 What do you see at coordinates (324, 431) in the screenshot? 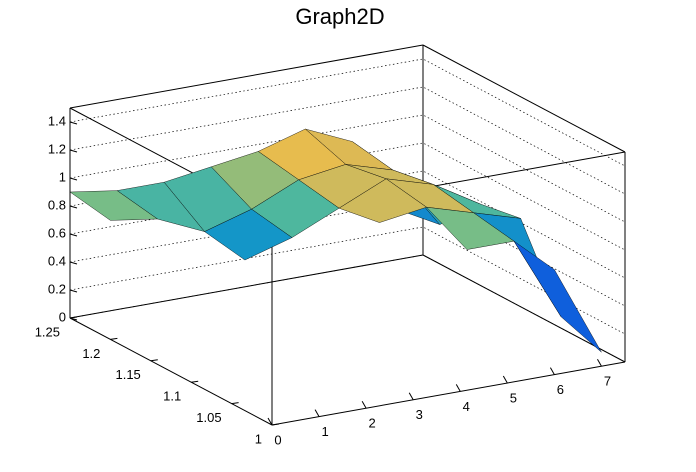
I see `x-tick-label: 1` at bounding box center [324, 431].